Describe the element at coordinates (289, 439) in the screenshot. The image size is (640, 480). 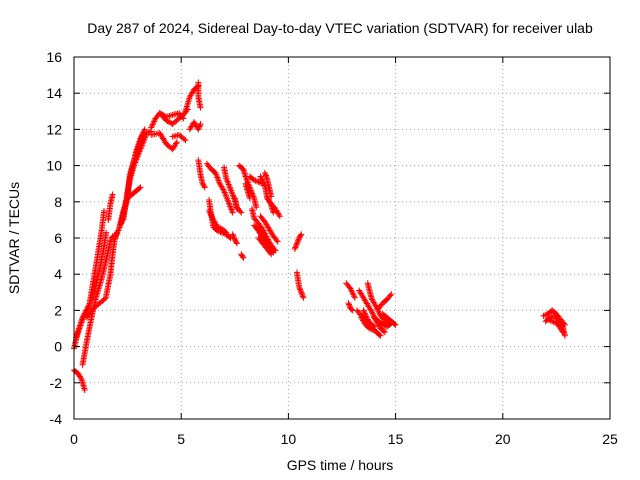
I see `x-tick-label: 10` at that location.